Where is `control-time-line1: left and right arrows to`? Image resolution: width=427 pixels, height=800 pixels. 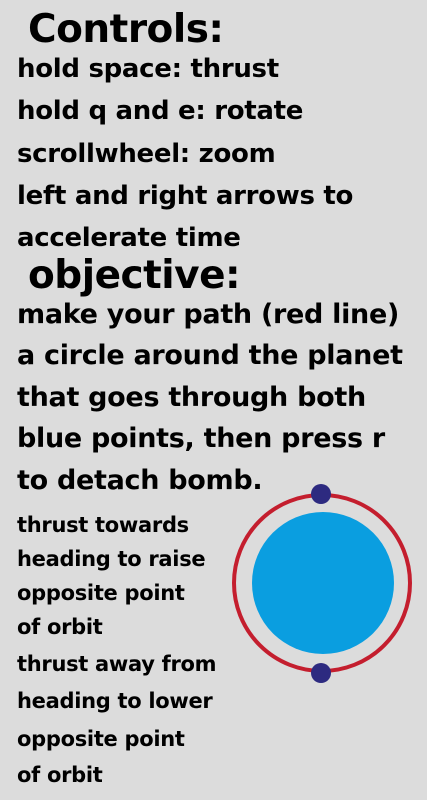 control-time-line1: left and right arrows to is located at coordinates (185, 196).